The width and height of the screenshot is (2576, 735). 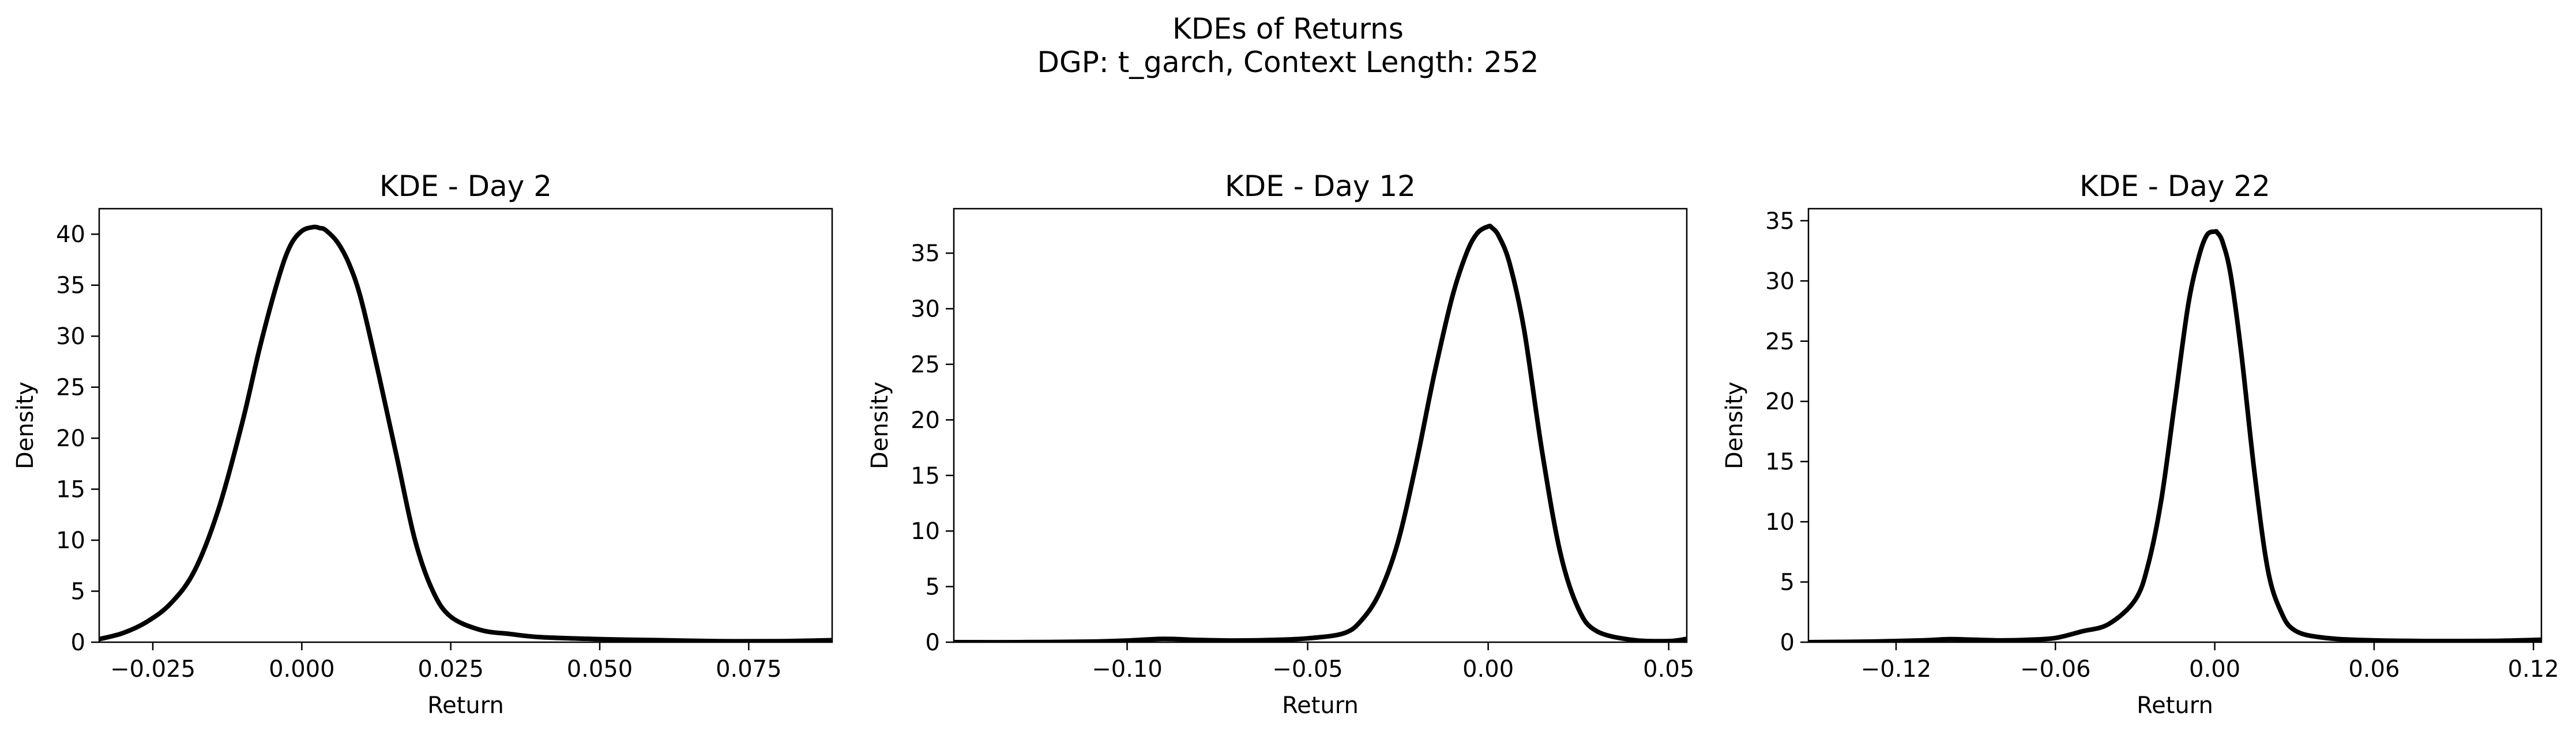 What do you see at coordinates (1127, 669) in the screenshot?
I see `x-tick-label: −0.10` at bounding box center [1127, 669].